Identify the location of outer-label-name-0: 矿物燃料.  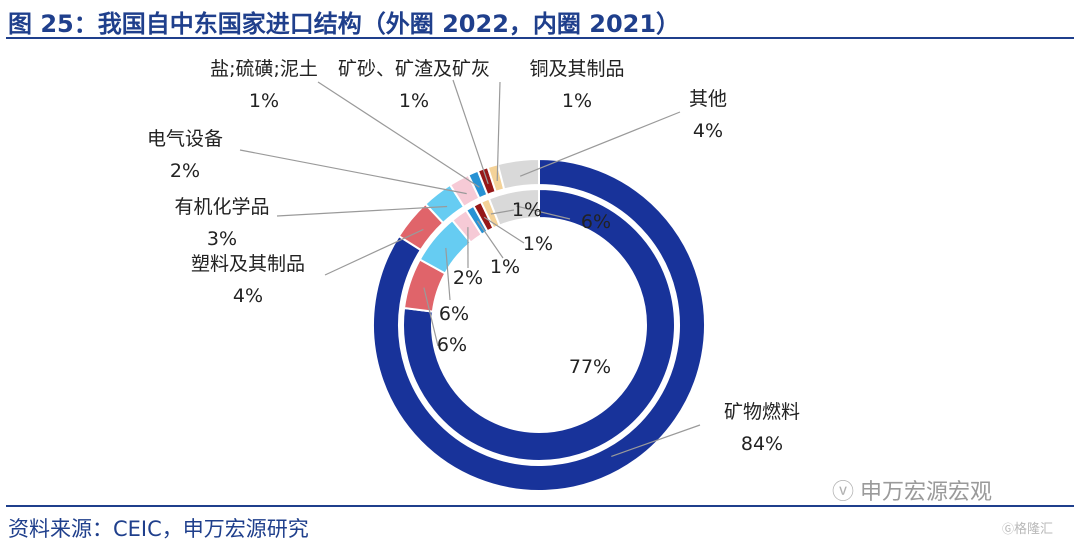
(762, 412).